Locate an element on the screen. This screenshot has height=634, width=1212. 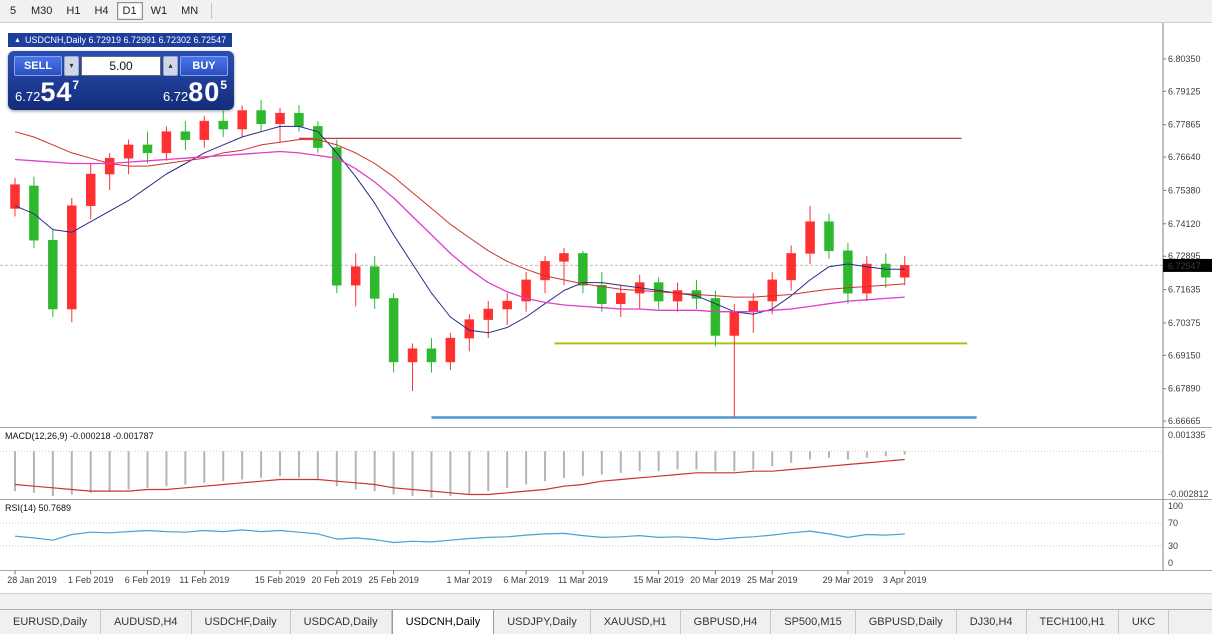
tab-usdchf-daily: USDCHF,Daily is located at coordinates (241, 622).